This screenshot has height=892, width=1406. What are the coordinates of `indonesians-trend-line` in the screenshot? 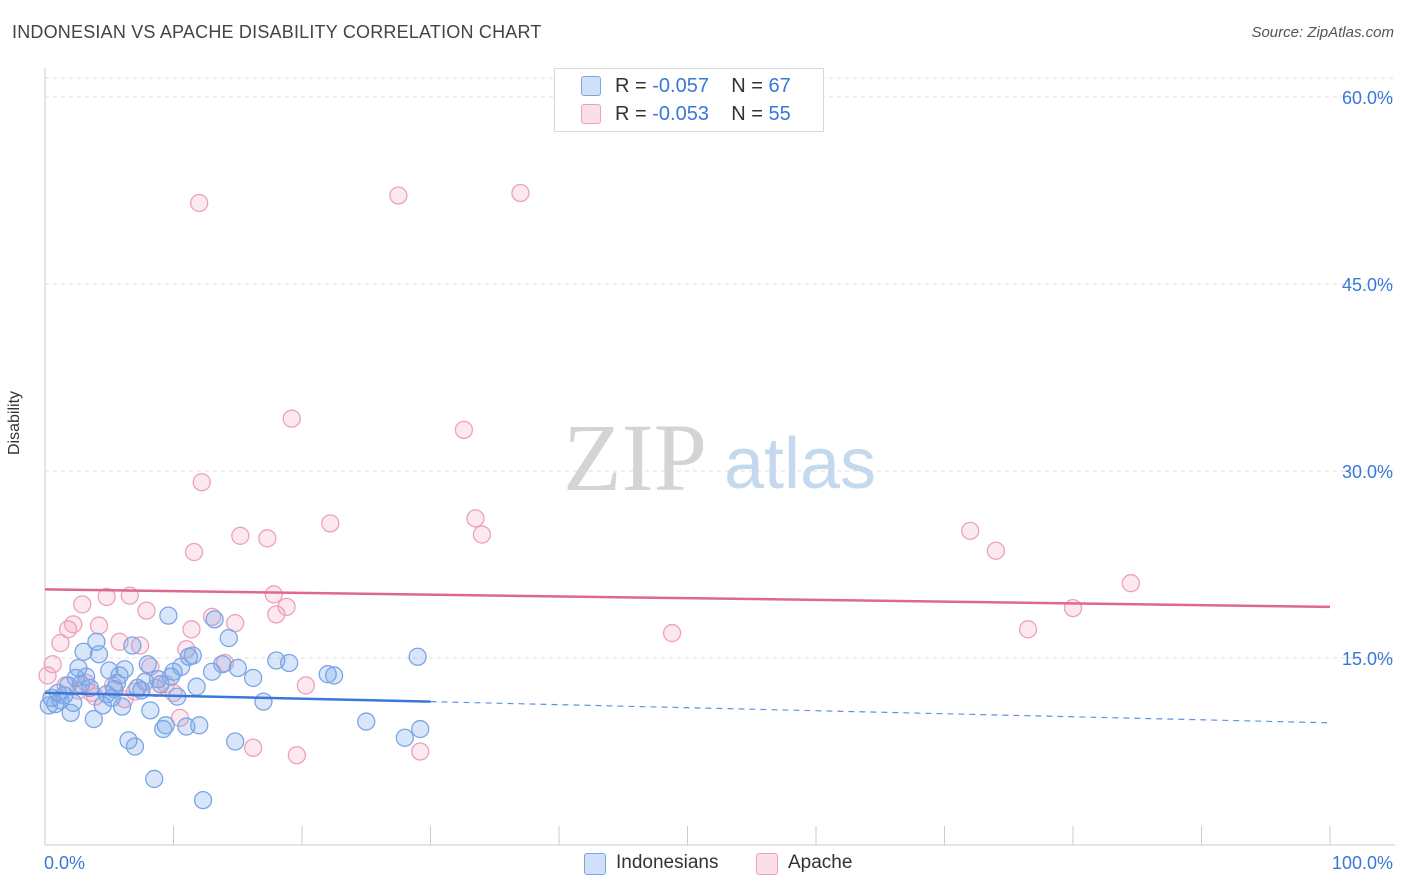 It's located at (237, 697).